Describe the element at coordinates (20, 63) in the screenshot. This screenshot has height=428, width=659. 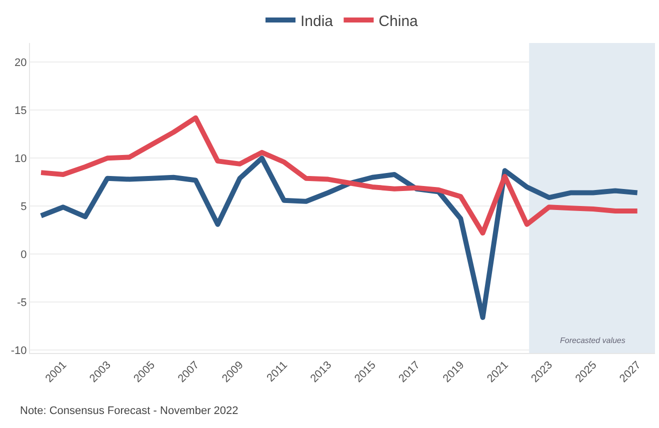
I see `y-tick-label: 20` at that location.